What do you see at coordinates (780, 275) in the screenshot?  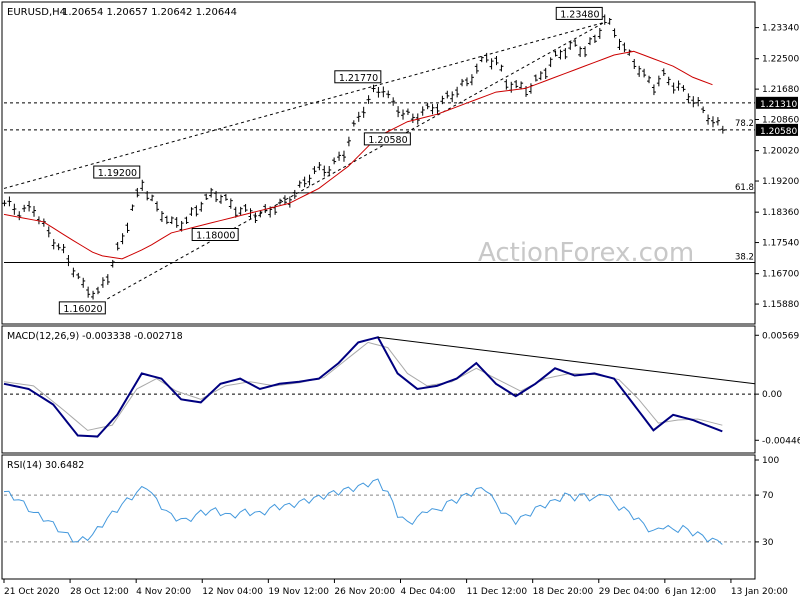 I see `price-axis-label: 1.16700` at bounding box center [780, 275].